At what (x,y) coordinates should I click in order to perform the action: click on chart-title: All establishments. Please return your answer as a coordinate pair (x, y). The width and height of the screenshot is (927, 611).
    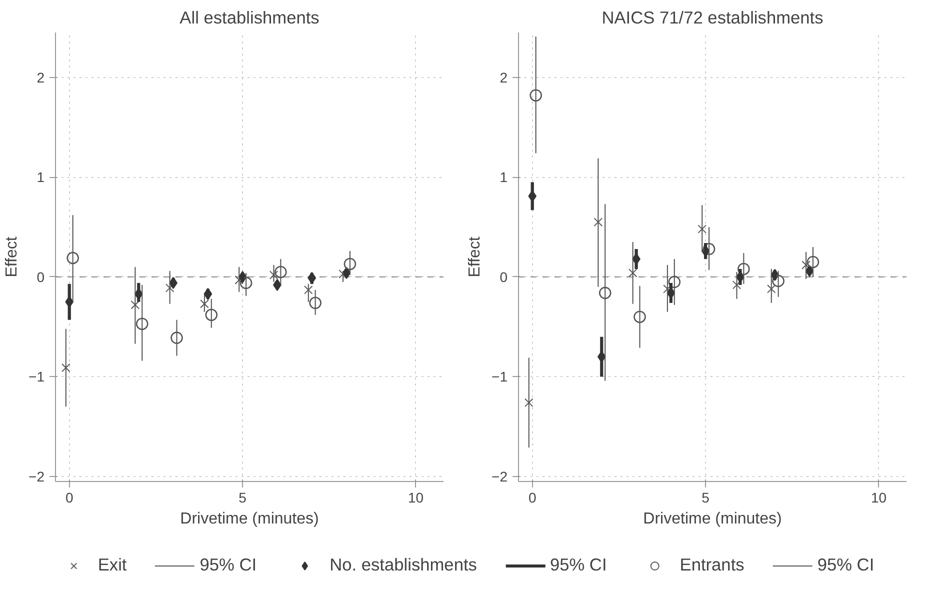
    Looking at the image, I should click on (250, 18).